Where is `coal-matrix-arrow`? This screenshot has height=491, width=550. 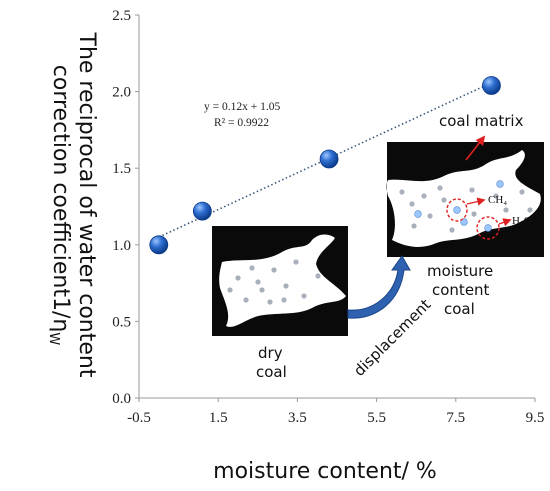
coal-matrix-arrow is located at coordinates (475, 148).